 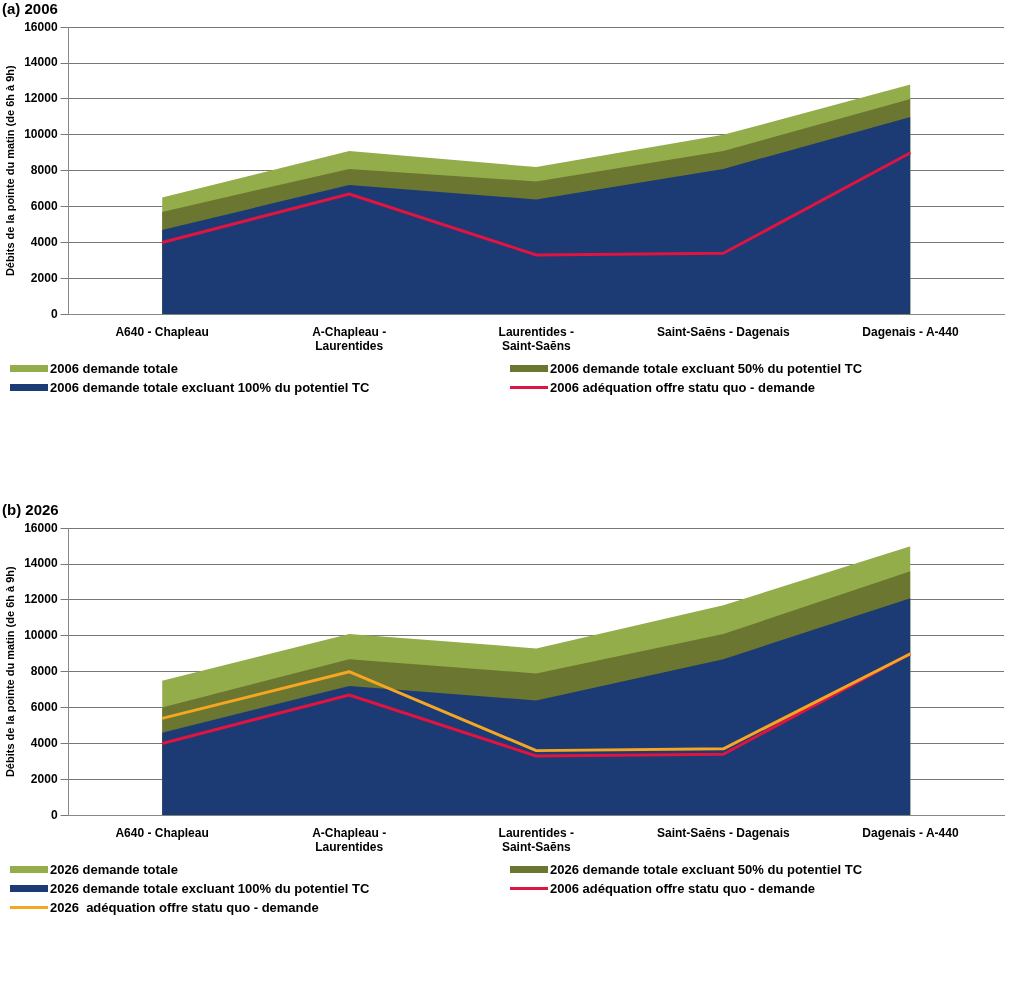 What do you see at coordinates (210, 888) in the screenshot?
I see `legend-label: 2026 demande totale excluant 100% du potentiel TC` at bounding box center [210, 888].